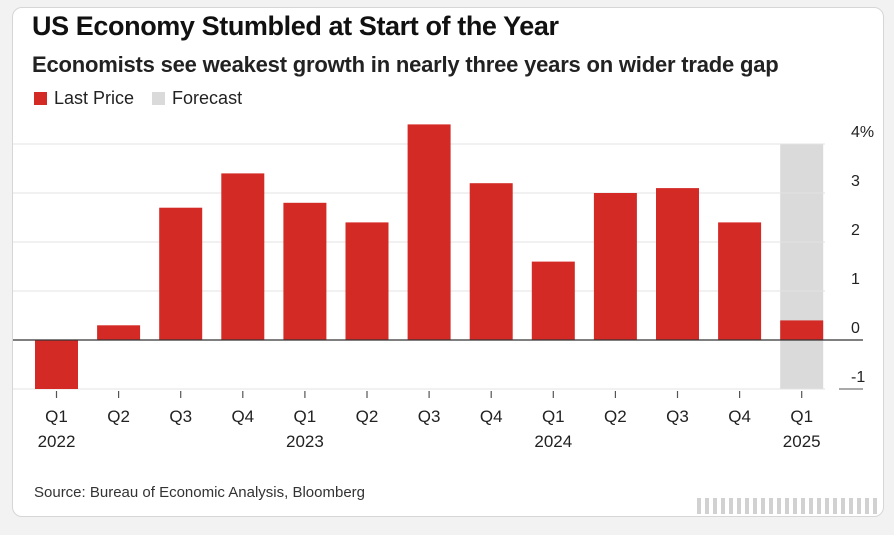  I want to click on y-tick-label: 3, so click(855, 181).